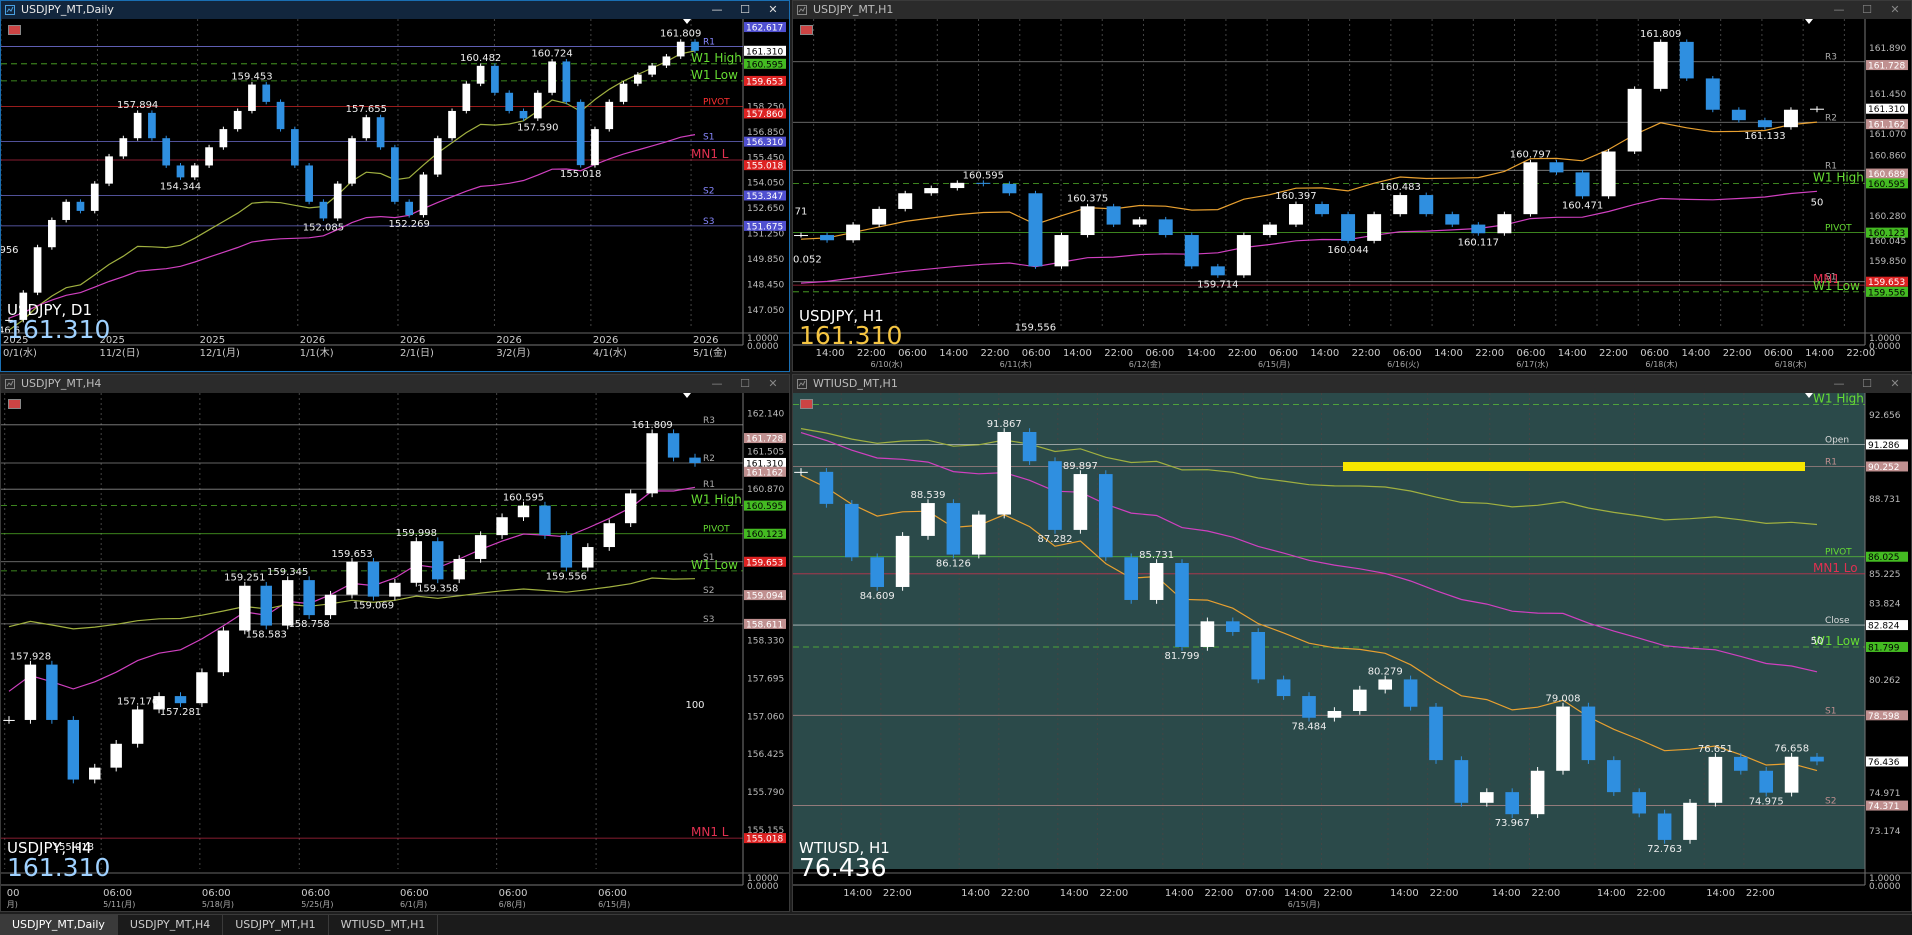  Describe the element at coordinates (1831, 166) in the screenshot. I see `level-line-label: R1` at that location.